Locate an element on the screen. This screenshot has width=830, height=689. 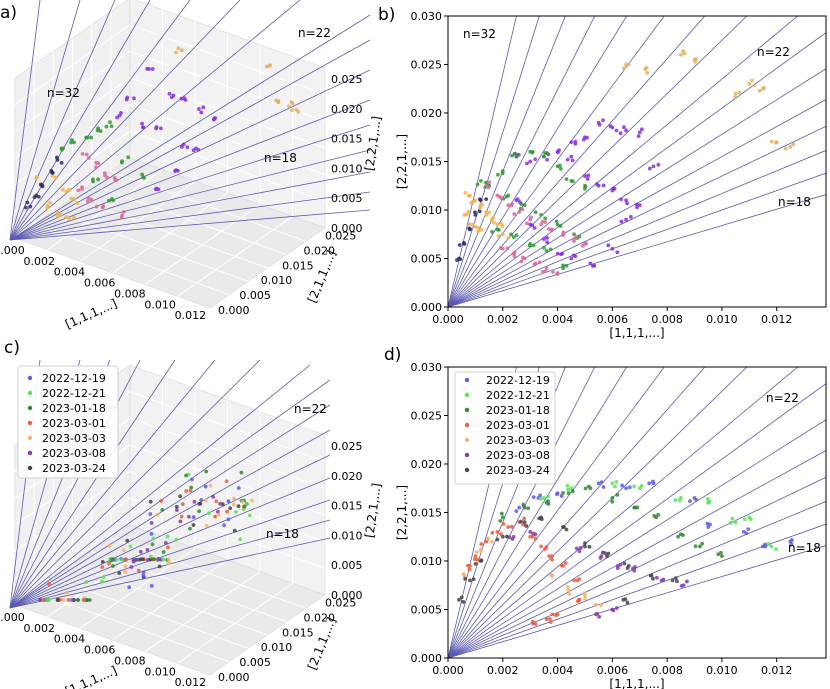
panel-c-xtick-label: 0.006 is located at coordinates (100, 650).